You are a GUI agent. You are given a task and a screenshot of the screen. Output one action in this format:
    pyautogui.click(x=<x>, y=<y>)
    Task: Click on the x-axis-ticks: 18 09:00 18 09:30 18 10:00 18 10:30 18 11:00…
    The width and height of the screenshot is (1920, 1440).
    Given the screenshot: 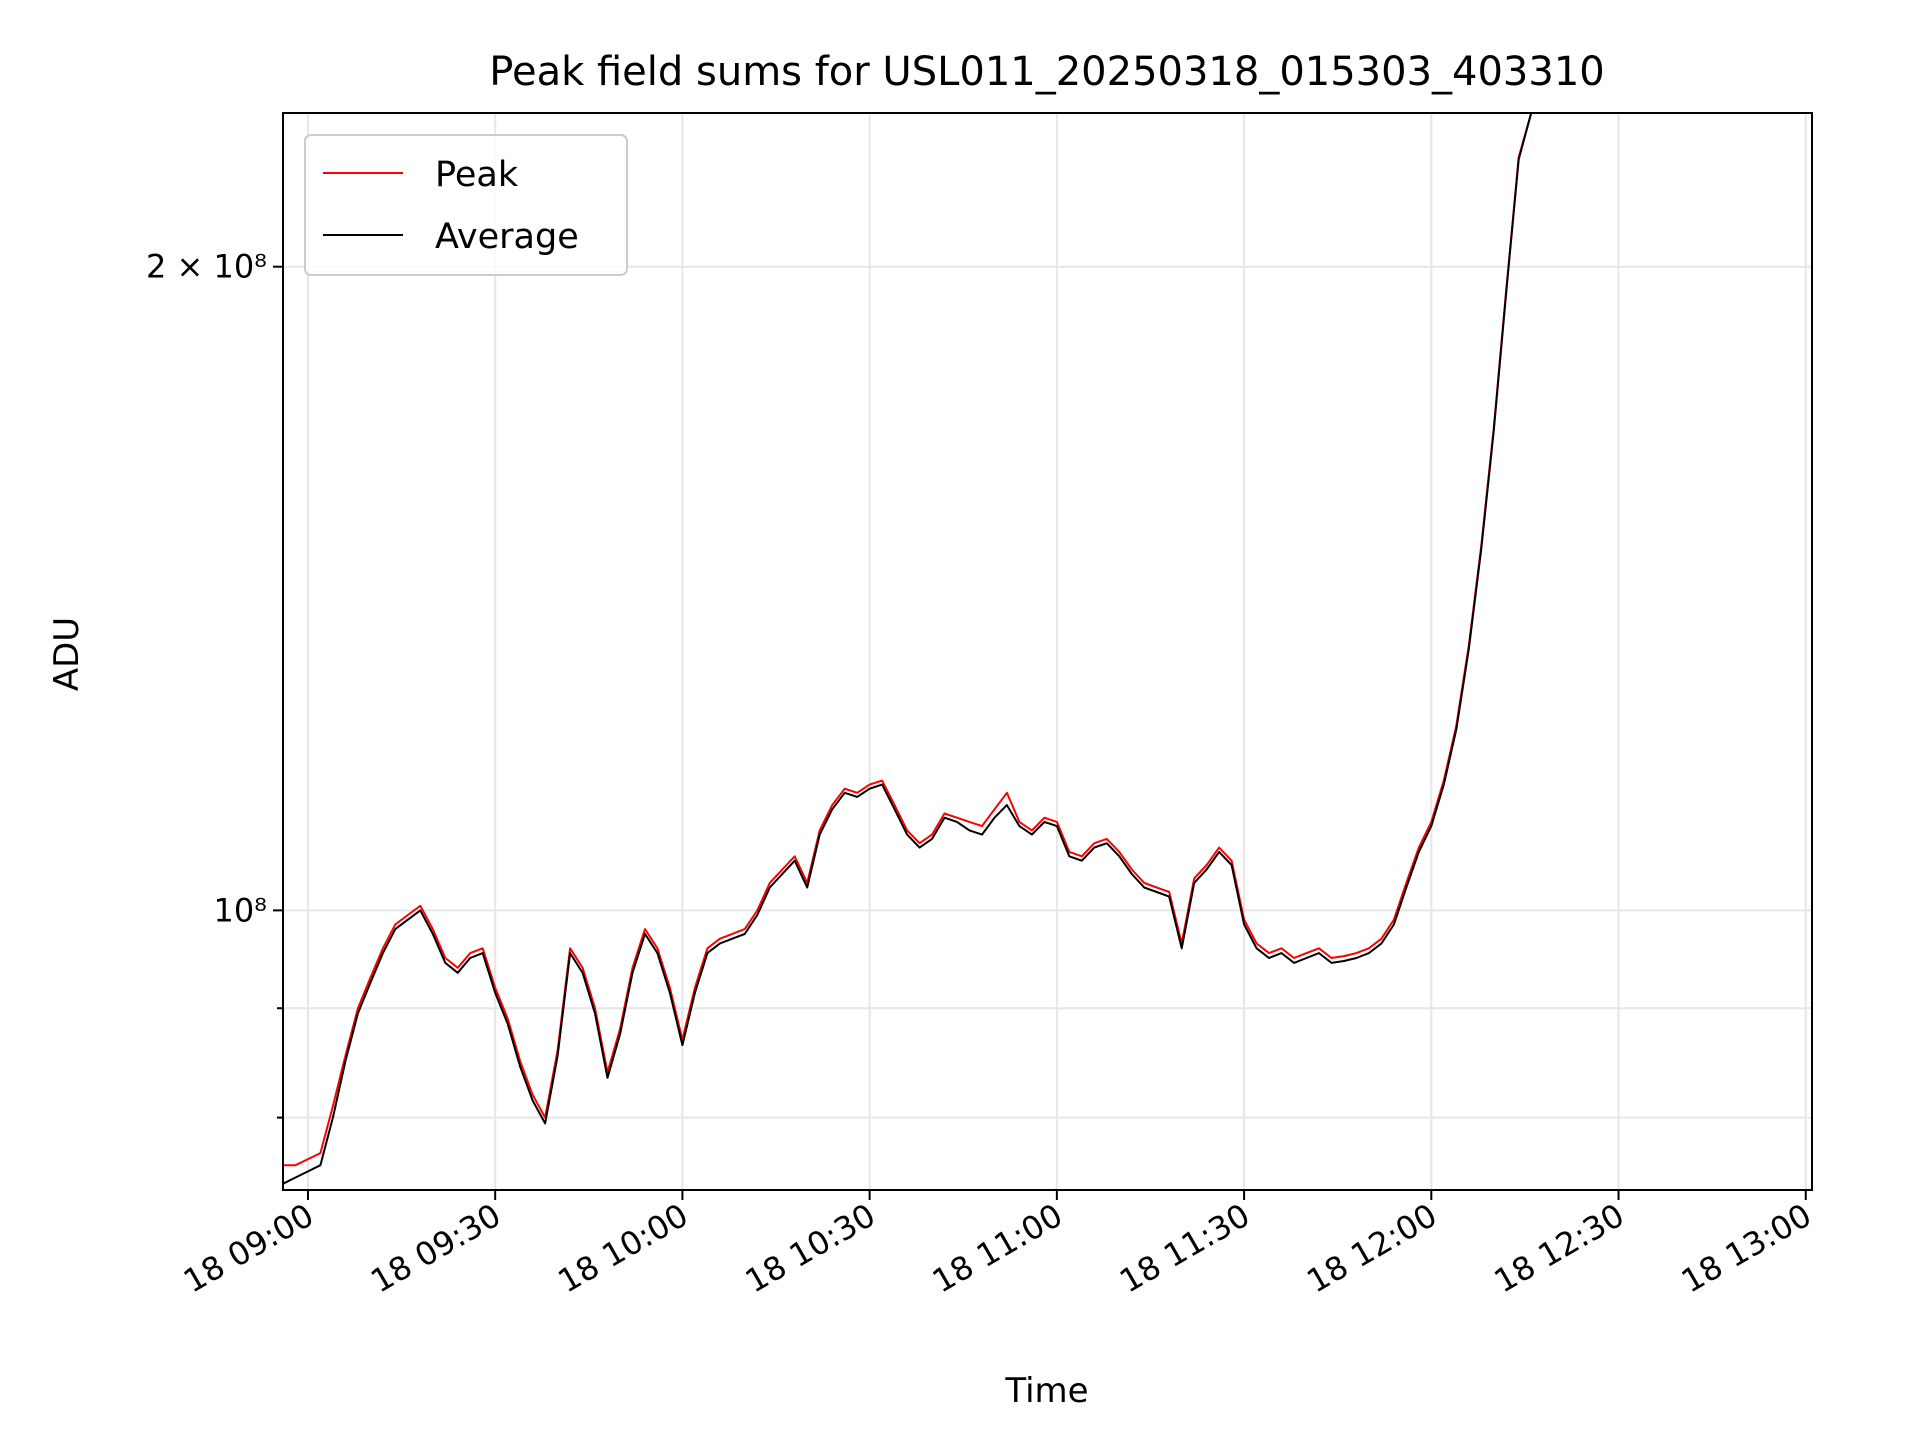 What is the action you would take?
    pyautogui.click(x=997, y=1245)
    